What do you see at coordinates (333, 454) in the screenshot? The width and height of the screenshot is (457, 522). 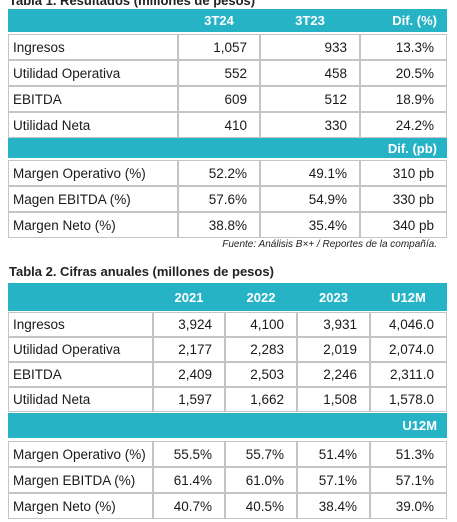 I see `cell-value: 51.4%` at bounding box center [333, 454].